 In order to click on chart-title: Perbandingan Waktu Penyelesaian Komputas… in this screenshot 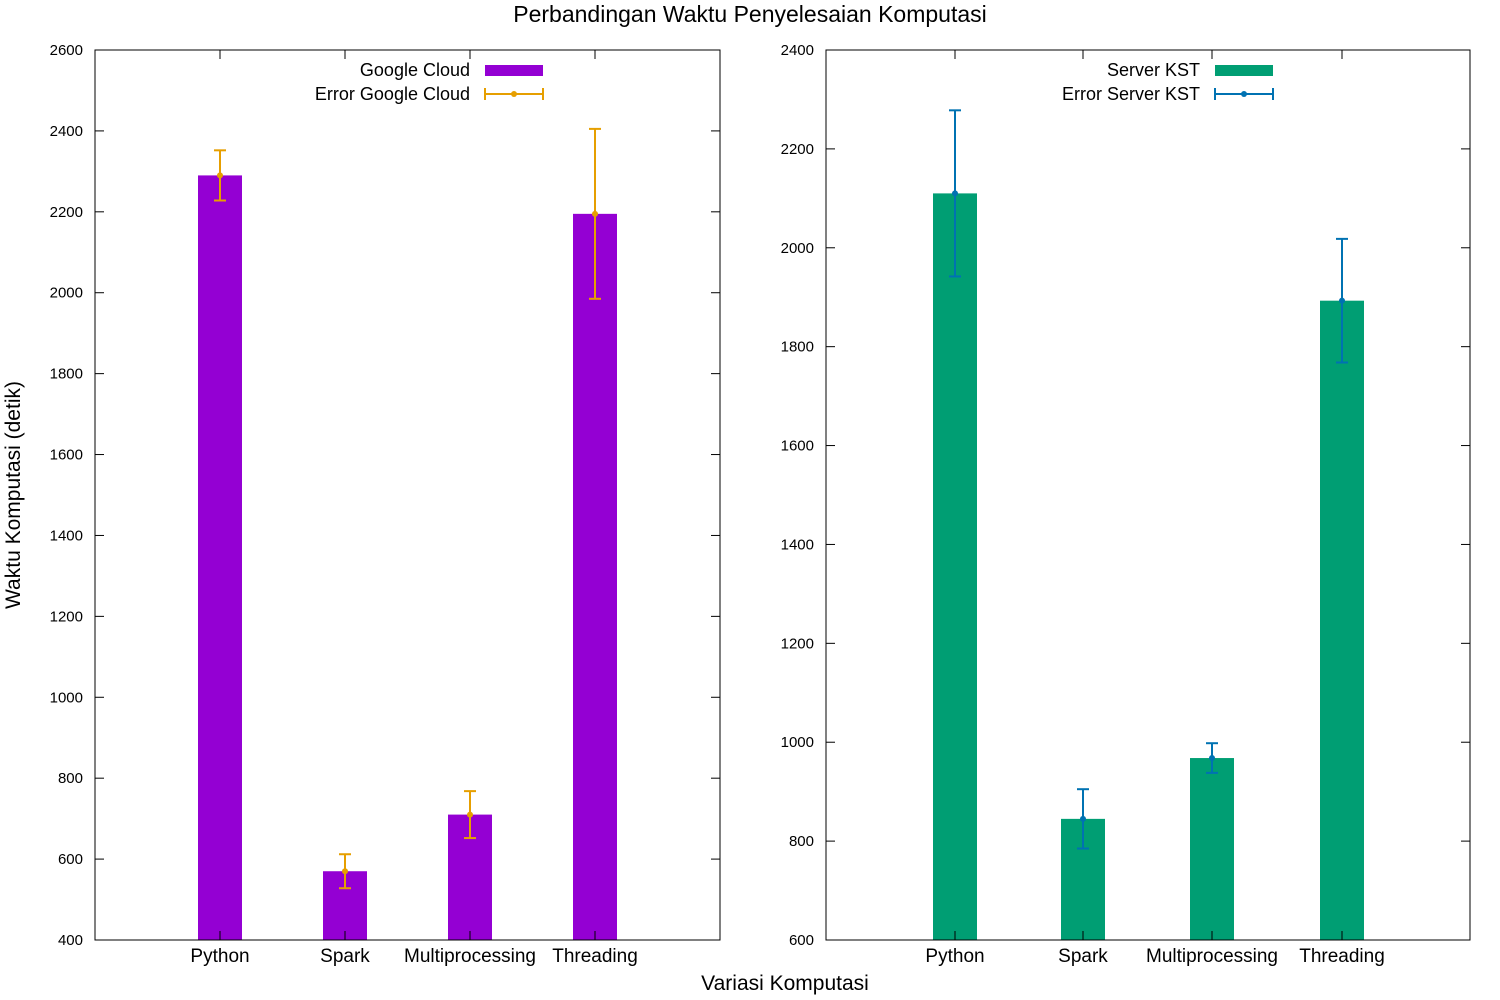, I will do `click(750, 14)`.